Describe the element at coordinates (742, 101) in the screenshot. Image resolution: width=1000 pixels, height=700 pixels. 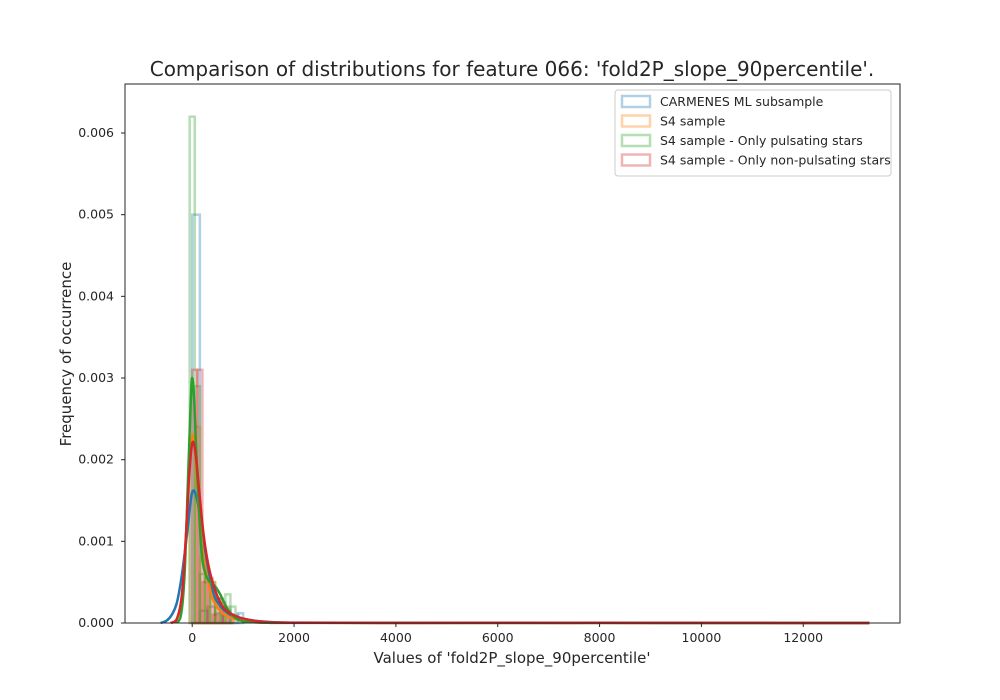
I see `legend-label-carmenes-ml-subsample: CARMENES ML subsample` at that location.